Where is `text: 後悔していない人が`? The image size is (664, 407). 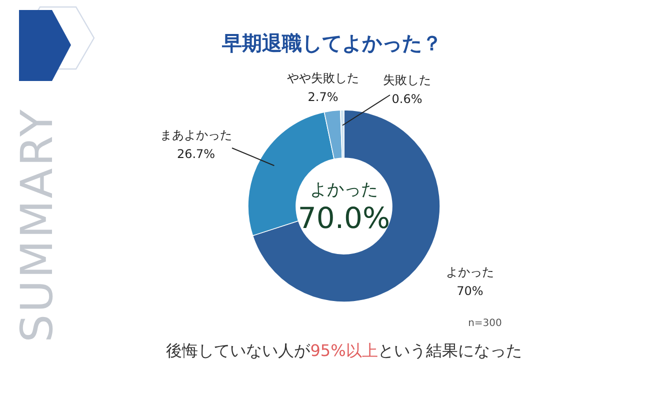
text: 後悔していない人が is located at coordinates (239, 350).